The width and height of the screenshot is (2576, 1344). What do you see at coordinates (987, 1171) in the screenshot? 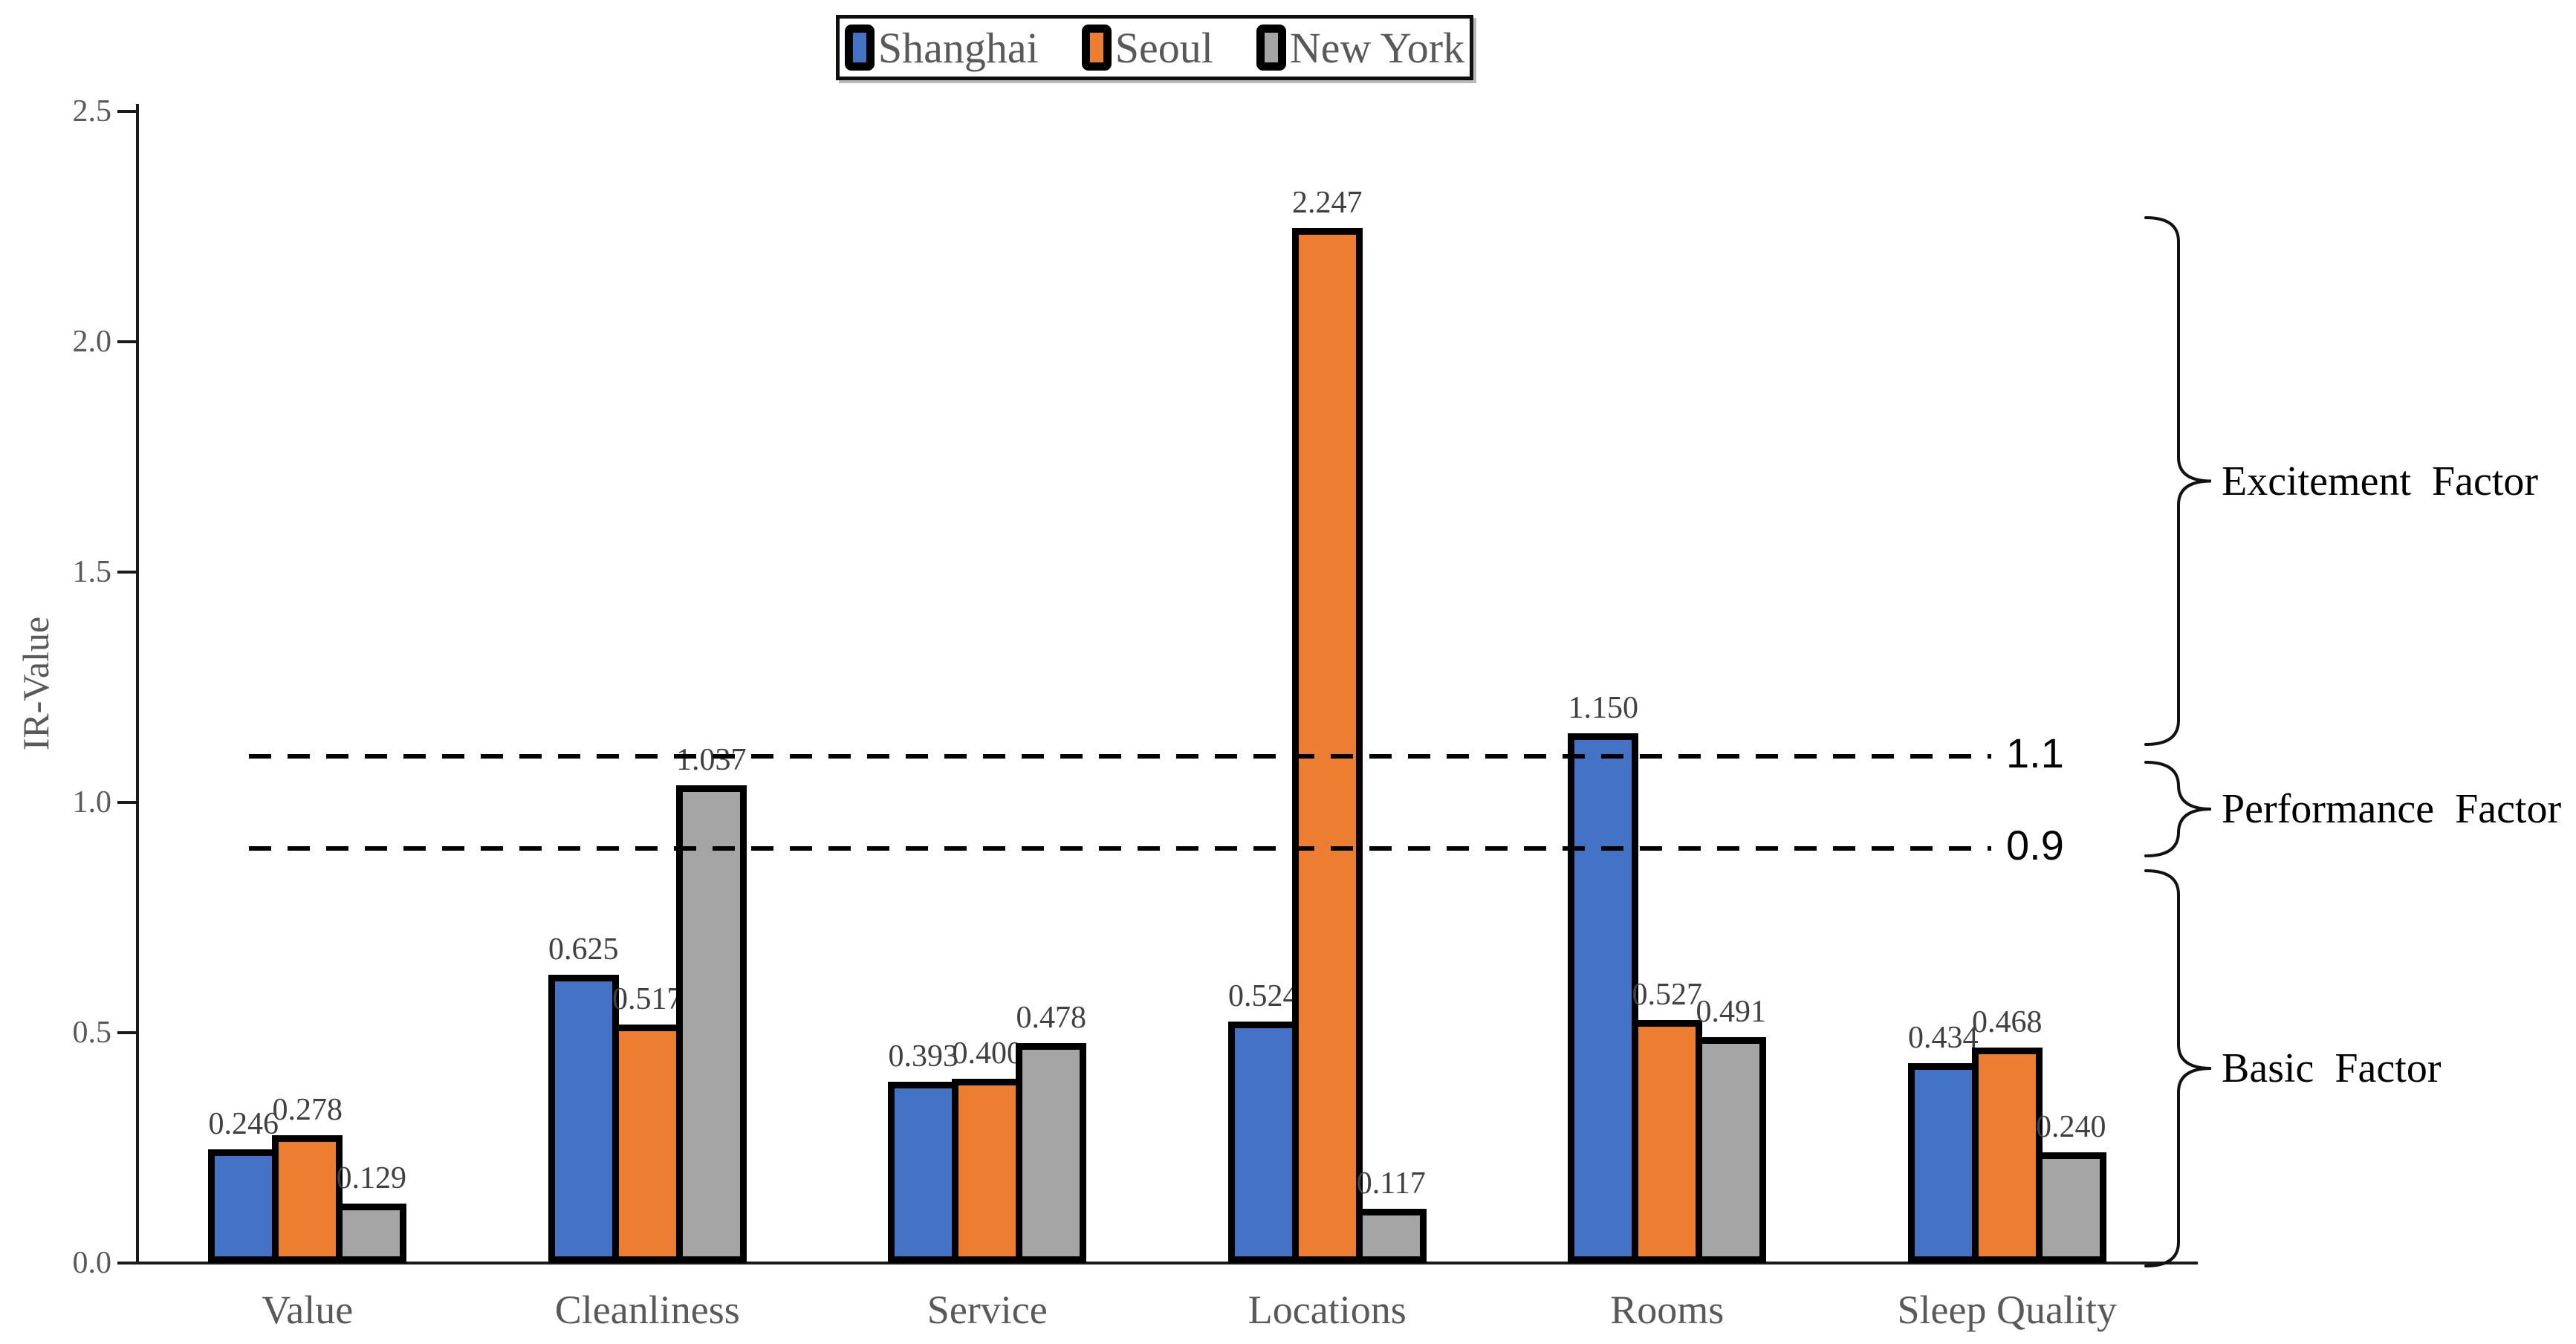
I see `bar-seoul-service` at bounding box center [987, 1171].